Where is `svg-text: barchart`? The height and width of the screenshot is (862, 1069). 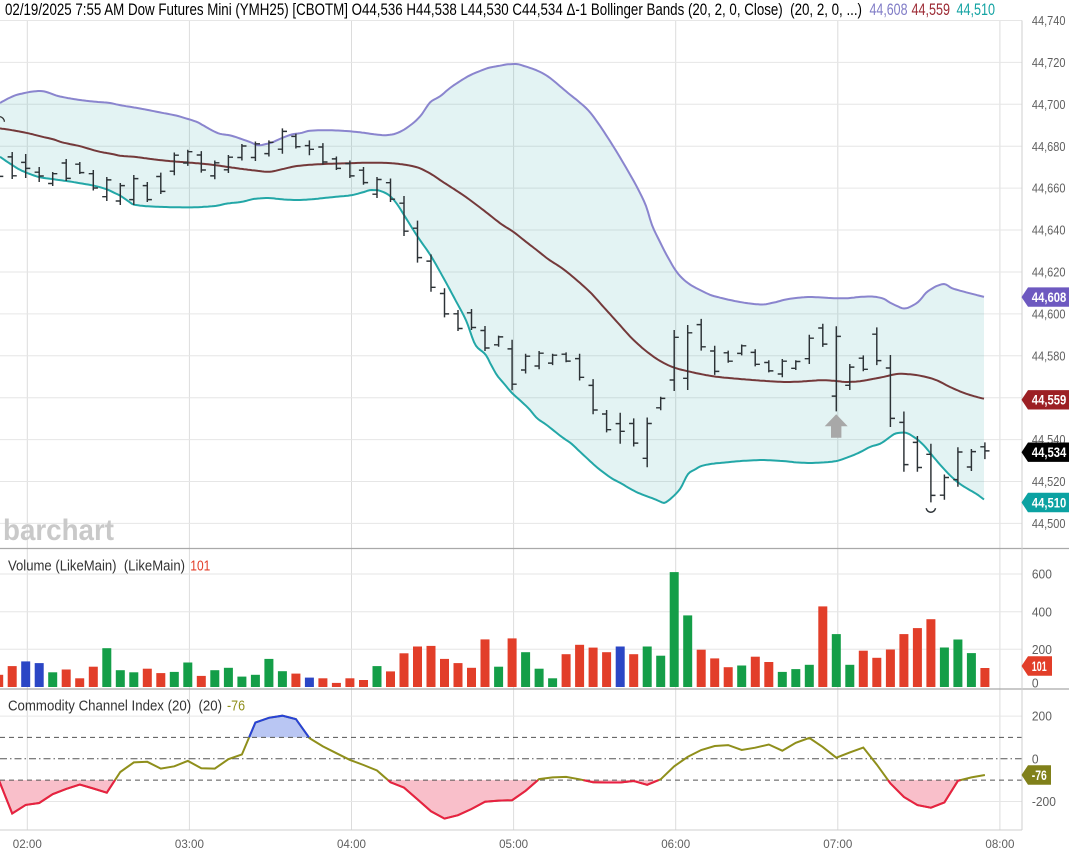 svg-text: barchart is located at coordinates (58, 530).